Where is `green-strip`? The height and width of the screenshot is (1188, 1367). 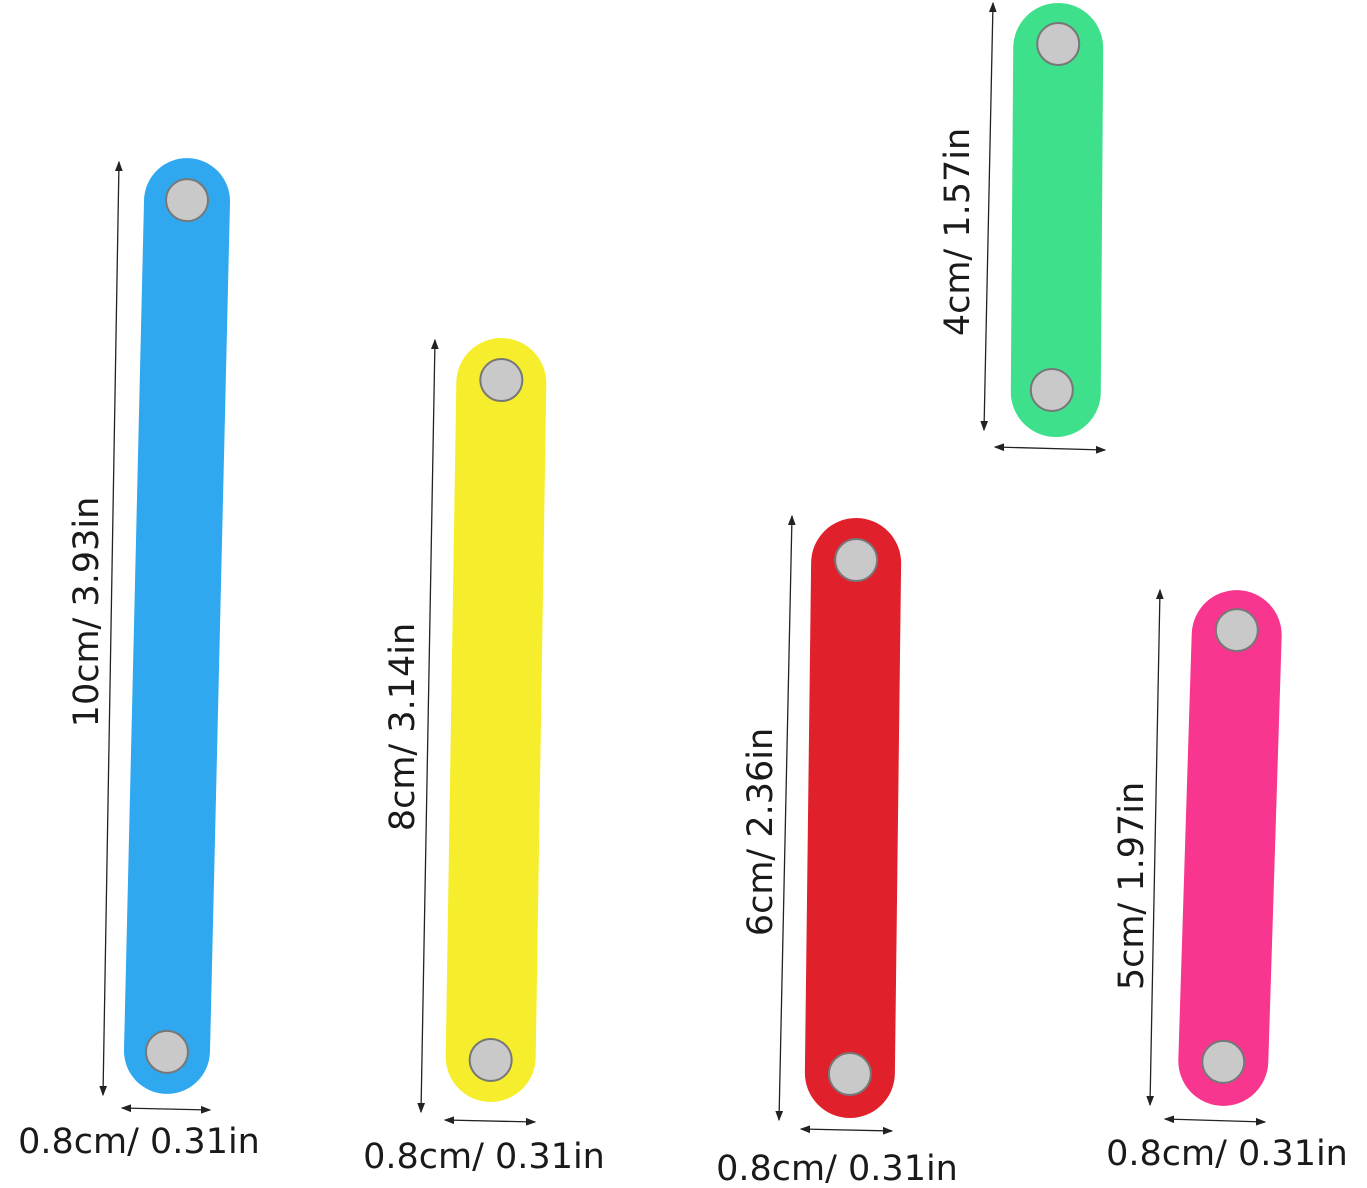 green-strip is located at coordinates (1057, 220).